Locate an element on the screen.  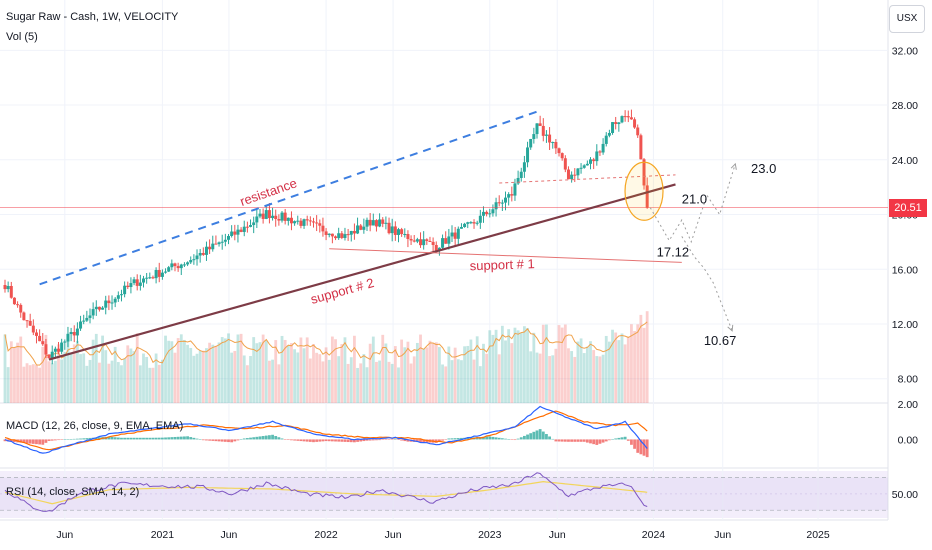
chart-title: Sugar Raw - Cash, 1W, VELOCITY is located at coordinates (92, 17).